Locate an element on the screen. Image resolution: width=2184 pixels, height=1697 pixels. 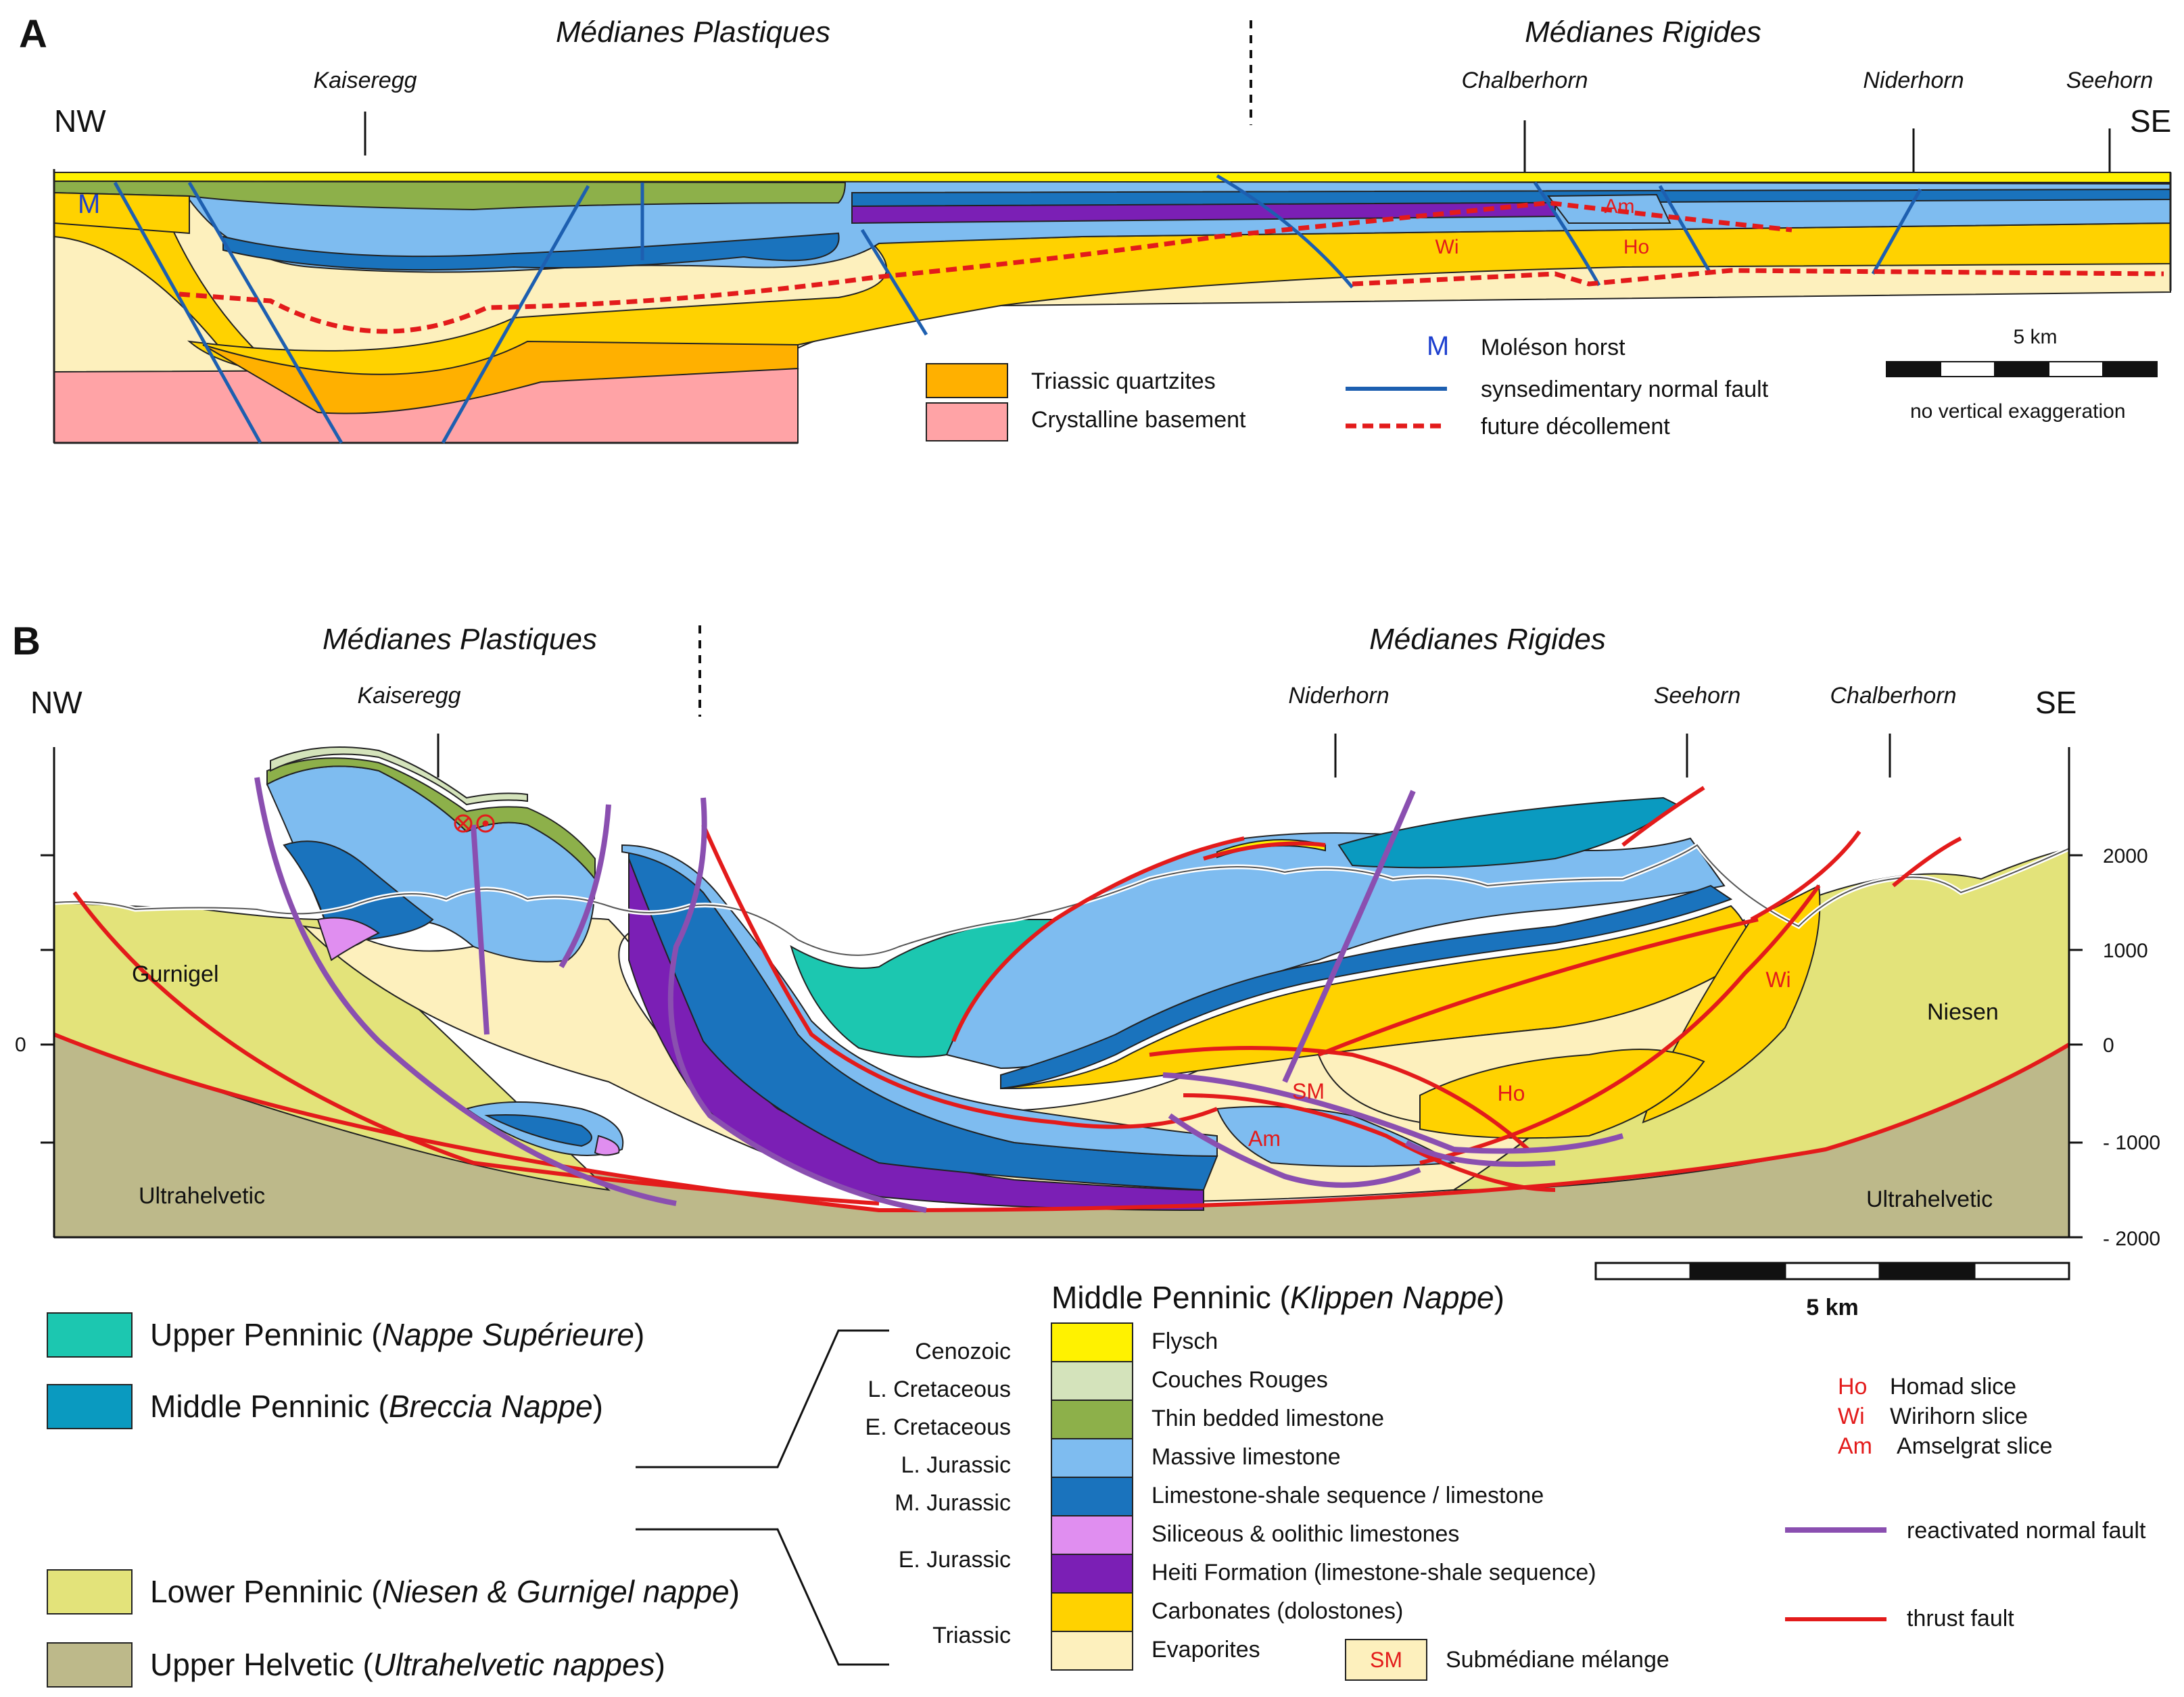
legend-klippen-unit-label: Siliceous & oolithic limestones is located at coordinates (1305, 1534).